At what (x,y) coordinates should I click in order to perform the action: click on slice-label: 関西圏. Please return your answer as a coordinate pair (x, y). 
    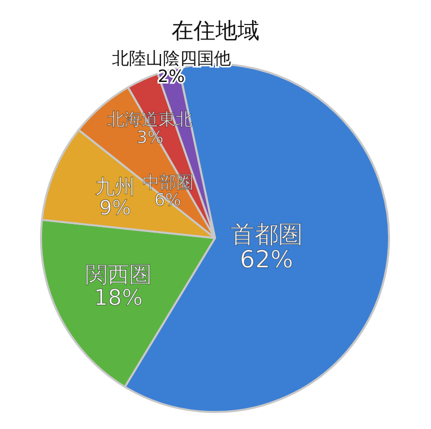
    Looking at the image, I should click on (118, 275).